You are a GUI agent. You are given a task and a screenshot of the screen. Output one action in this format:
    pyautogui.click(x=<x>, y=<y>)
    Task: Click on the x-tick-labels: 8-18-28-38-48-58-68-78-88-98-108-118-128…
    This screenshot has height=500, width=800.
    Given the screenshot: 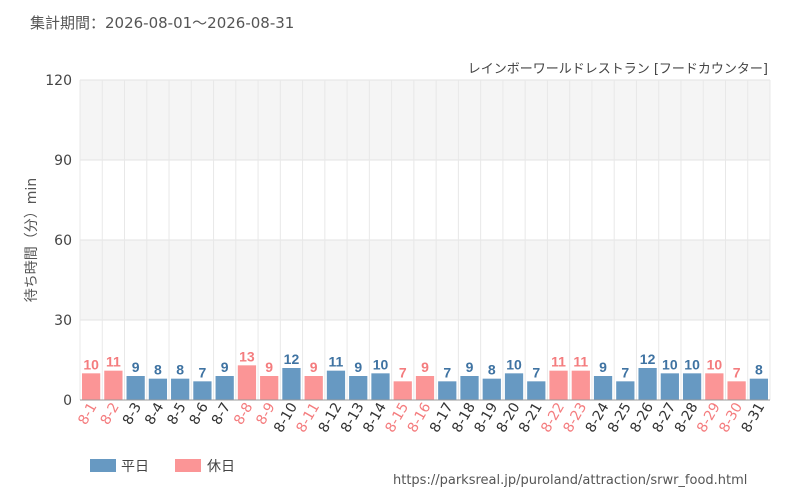 What is the action you would take?
    pyautogui.click(x=421, y=418)
    